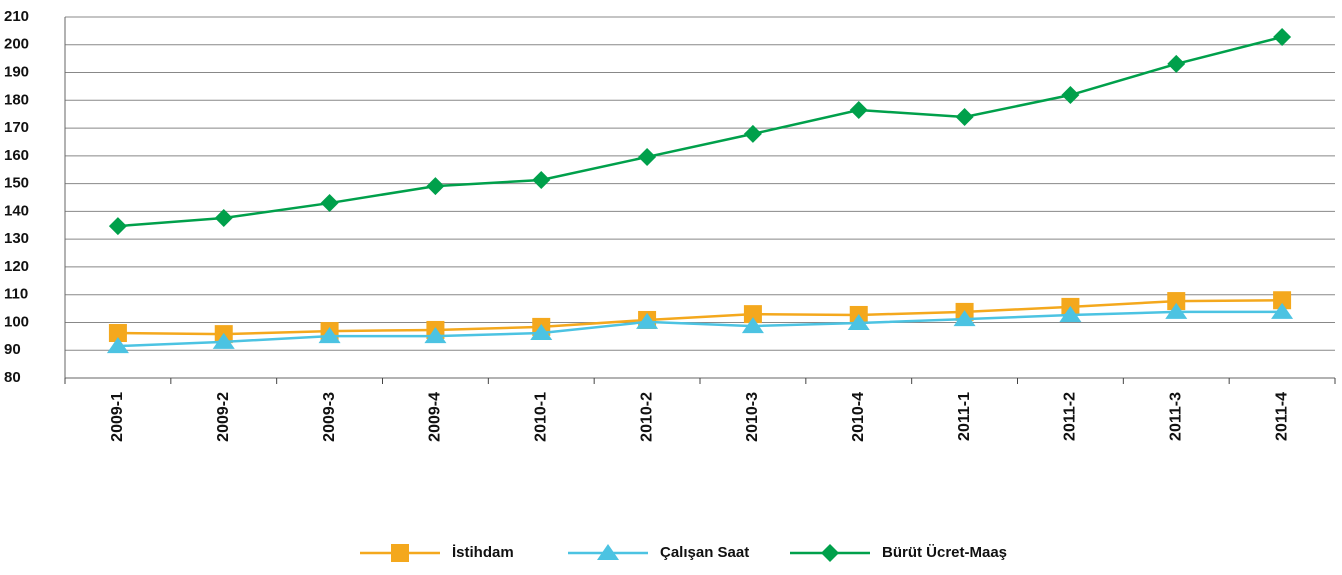 The height and width of the screenshot is (575, 1342). I want to click on x-tick-label: 2011-3, so click(1175, 416).